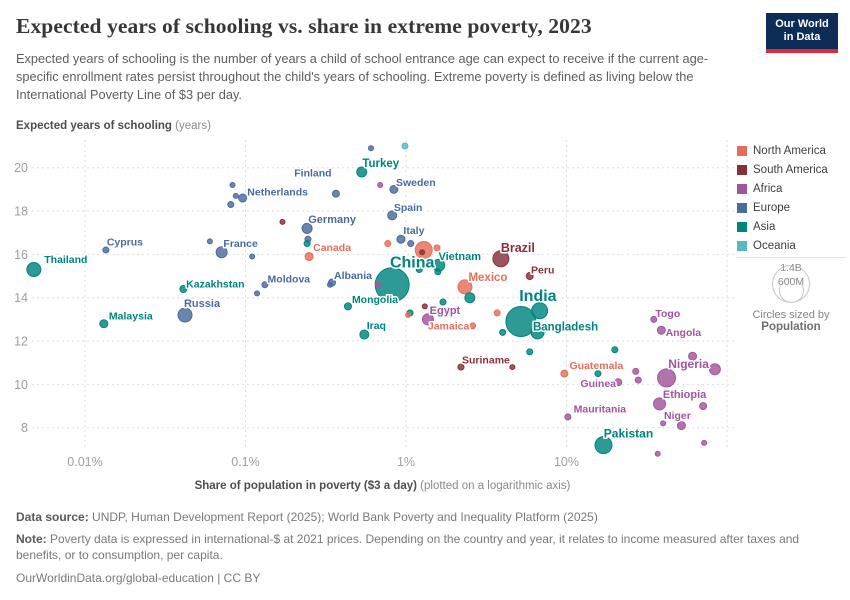 Image resolution: width=850 pixels, height=600 pixels. I want to click on data-point-niger, so click(681, 426).